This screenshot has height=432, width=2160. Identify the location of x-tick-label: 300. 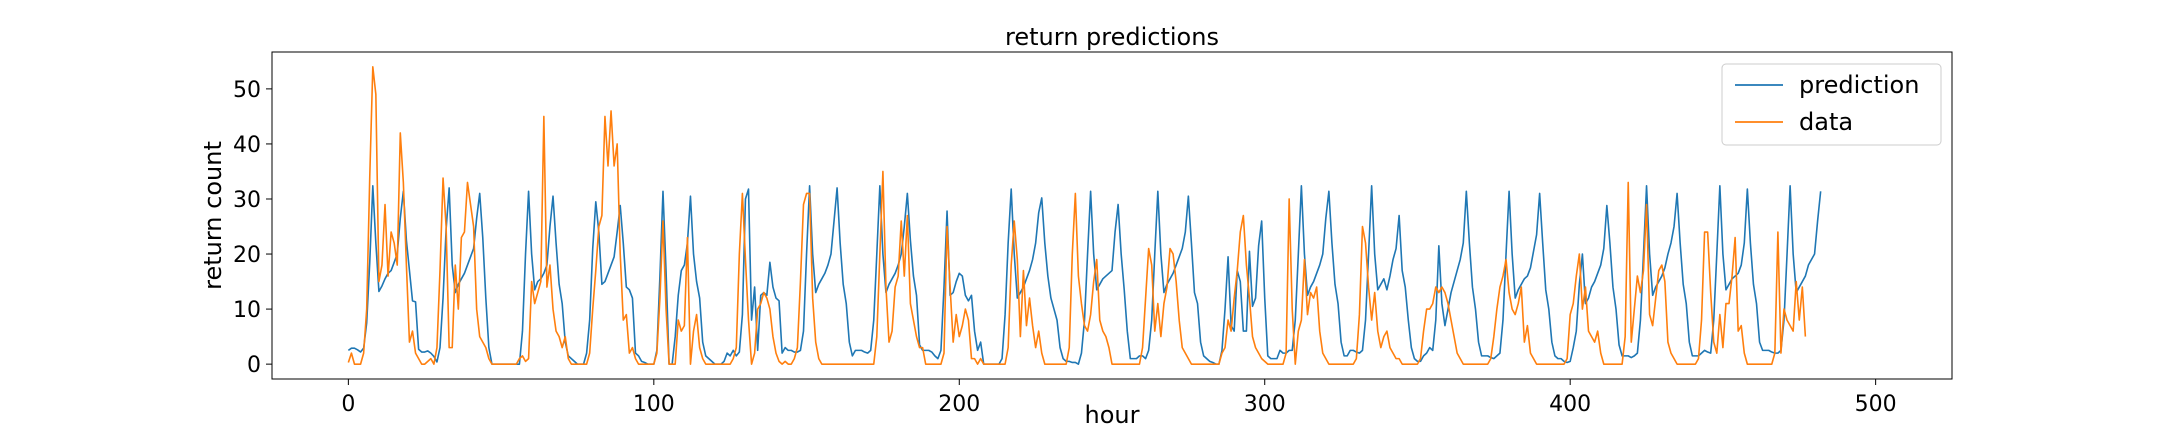
(1265, 404).